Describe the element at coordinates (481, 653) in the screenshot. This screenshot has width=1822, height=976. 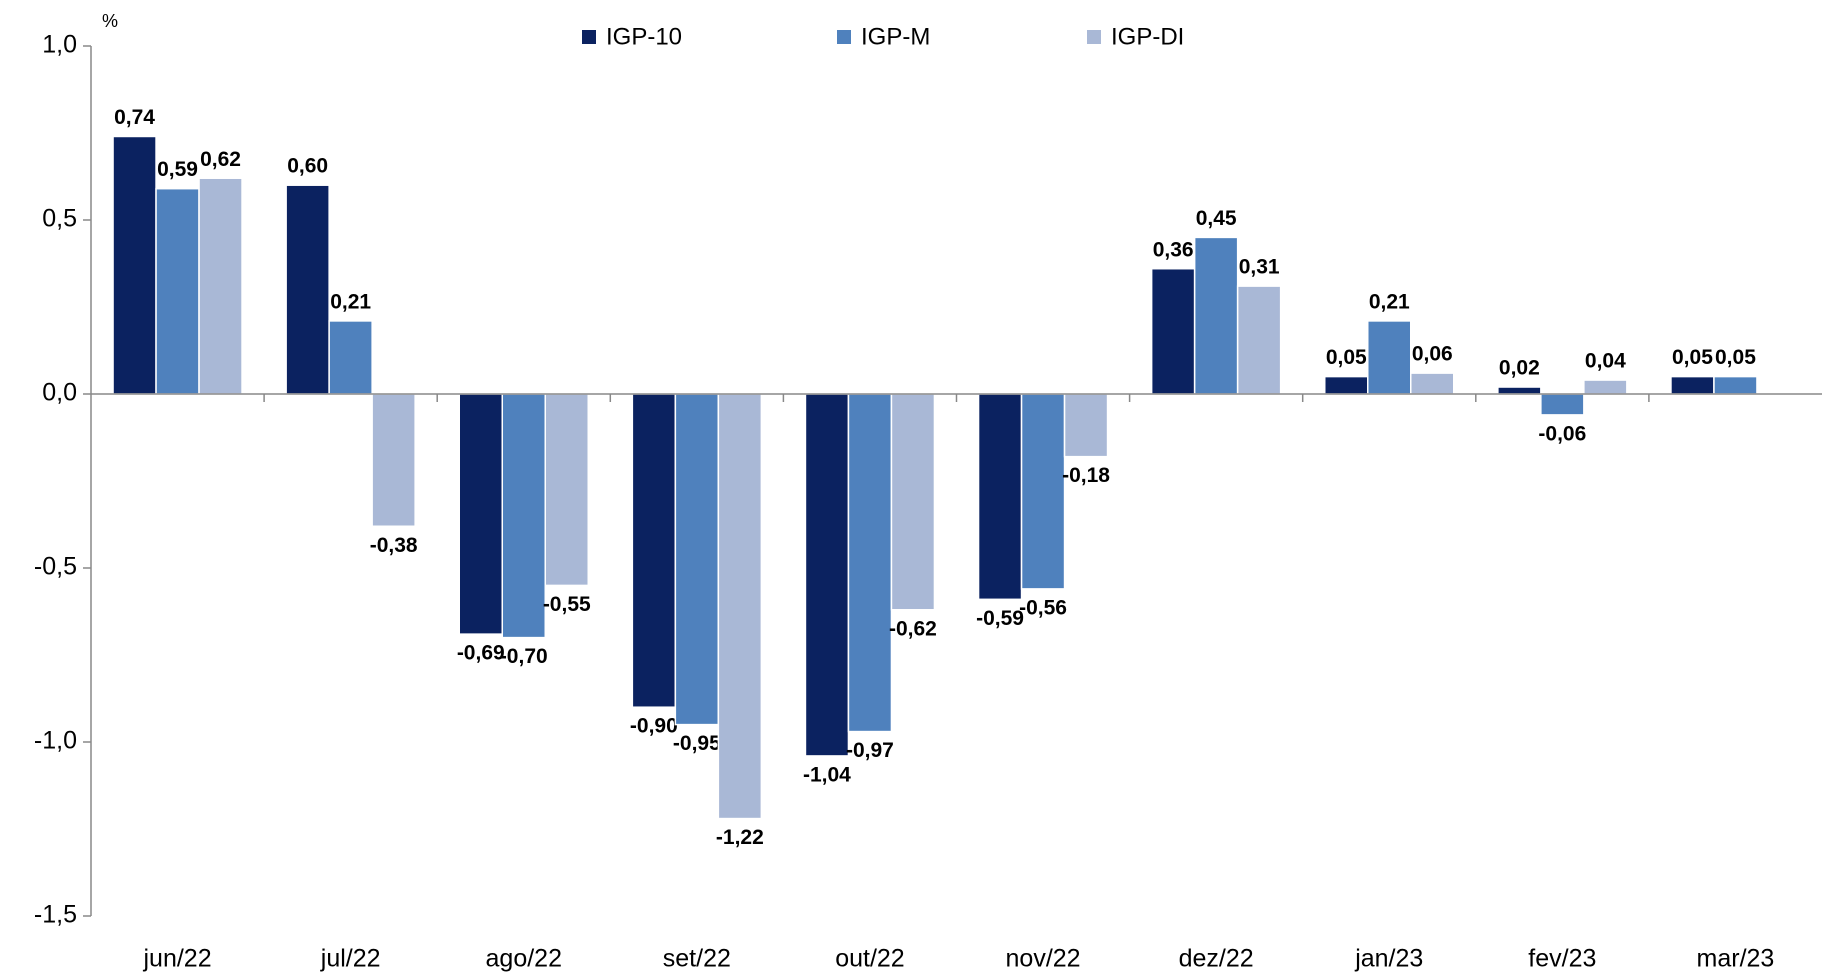
I see `data-label: -0,69` at that location.